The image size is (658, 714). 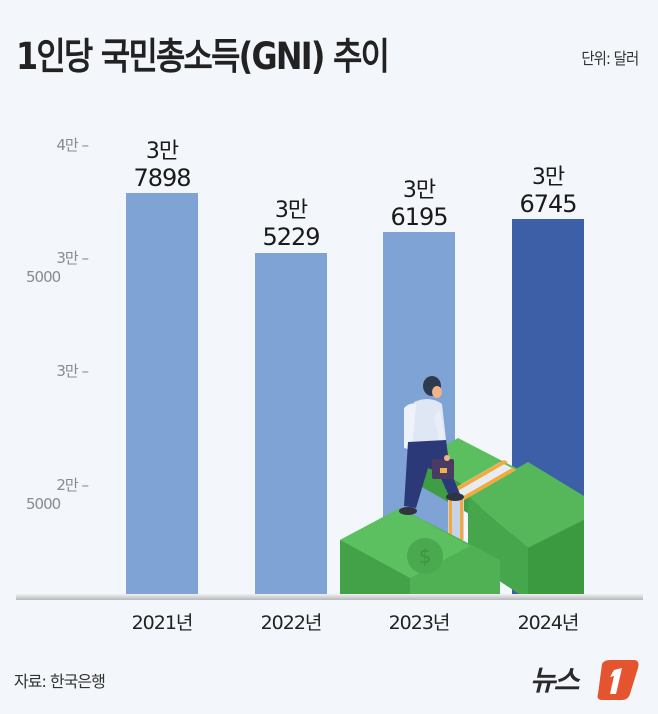 What do you see at coordinates (548, 408) in the screenshot?
I see `bar-2024` at bounding box center [548, 408].